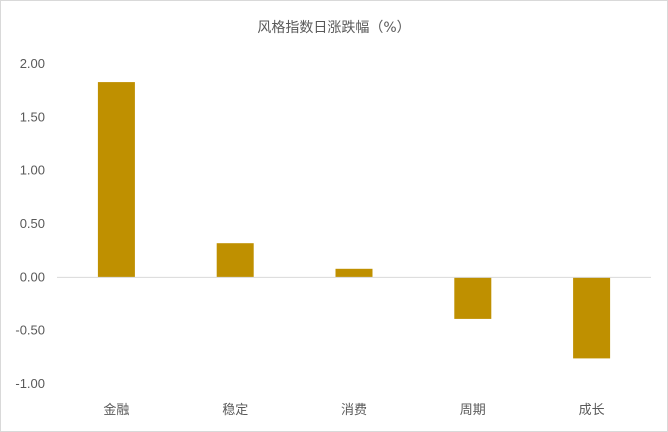  Describe the element at coordinates (473, 410) in the screenshot. I see `category-label: 周期` at that location.